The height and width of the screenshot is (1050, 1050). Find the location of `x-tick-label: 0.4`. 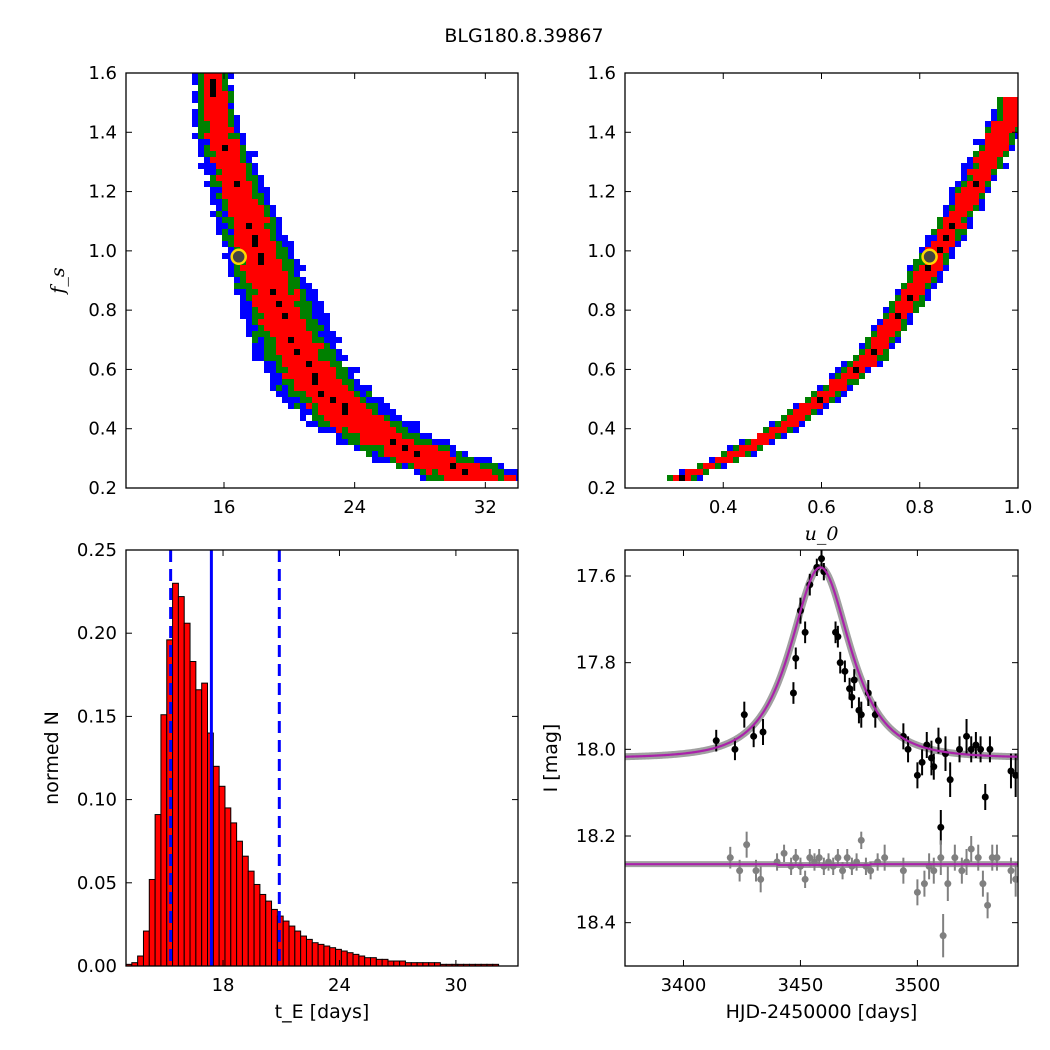

x-tick-label: 0.4 is located at coordinates (723, 507).